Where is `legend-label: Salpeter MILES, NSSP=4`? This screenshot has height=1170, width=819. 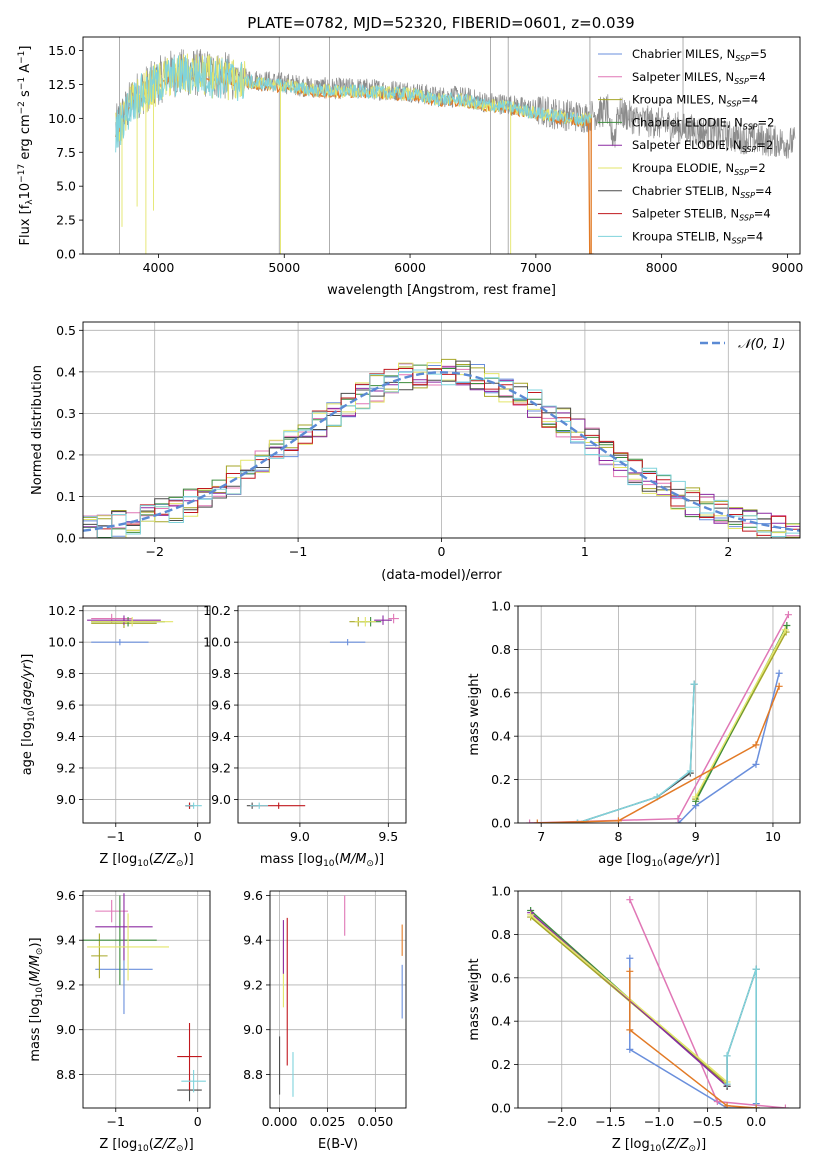 legend-label: Salpeter MILES, NSSP=4 is located at coordinates (699, 78).